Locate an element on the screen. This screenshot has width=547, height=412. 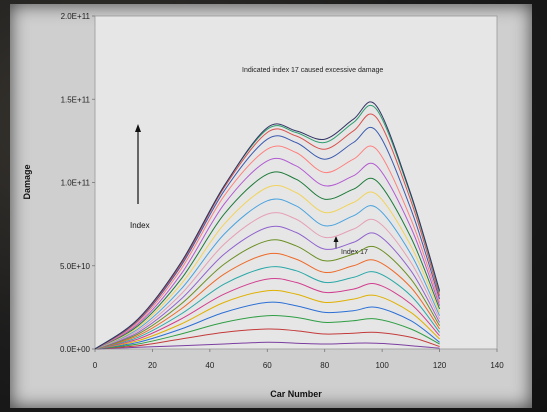
x-tick-label: 60 is located at coordinates (267, 365).